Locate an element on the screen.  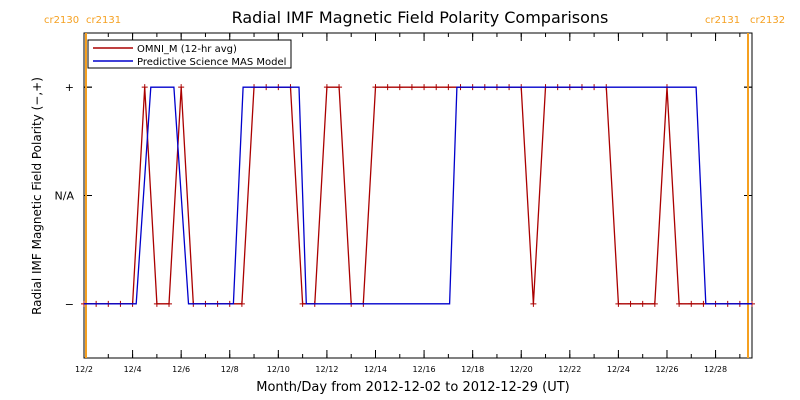
x-tick-label: 12/2 is located at coordinates (84, 369).